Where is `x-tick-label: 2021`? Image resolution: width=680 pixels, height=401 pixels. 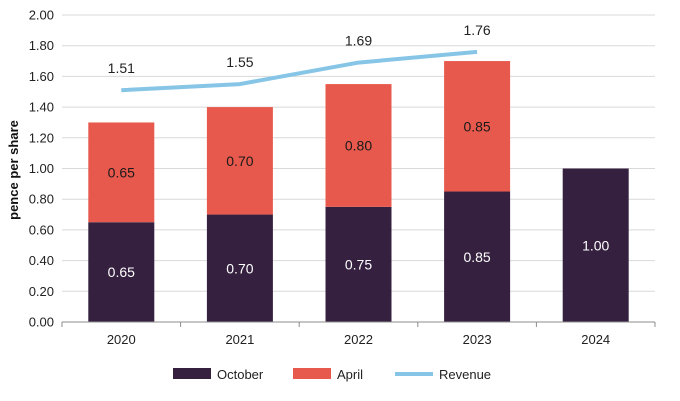 x-tick-label: 2021 is located at coordinates (239, 339).